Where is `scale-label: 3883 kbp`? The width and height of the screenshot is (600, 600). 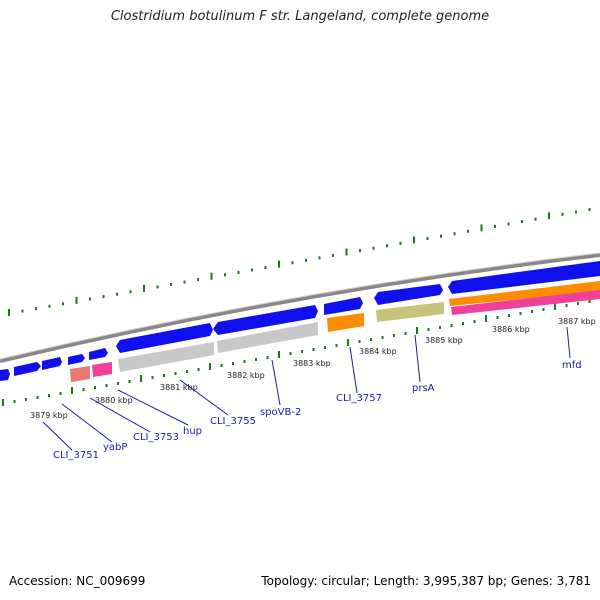
scale-label: 3883 kbp is located at coordinates (312, 363).